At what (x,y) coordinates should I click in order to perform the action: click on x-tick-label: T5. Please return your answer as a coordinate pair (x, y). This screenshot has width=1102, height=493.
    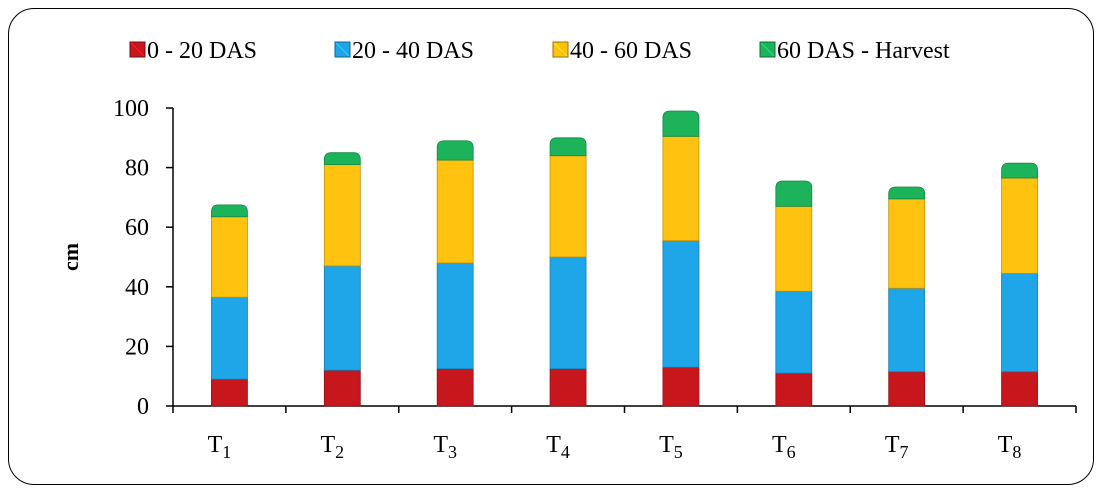
    Looking at the image, I should click on (671, 447).